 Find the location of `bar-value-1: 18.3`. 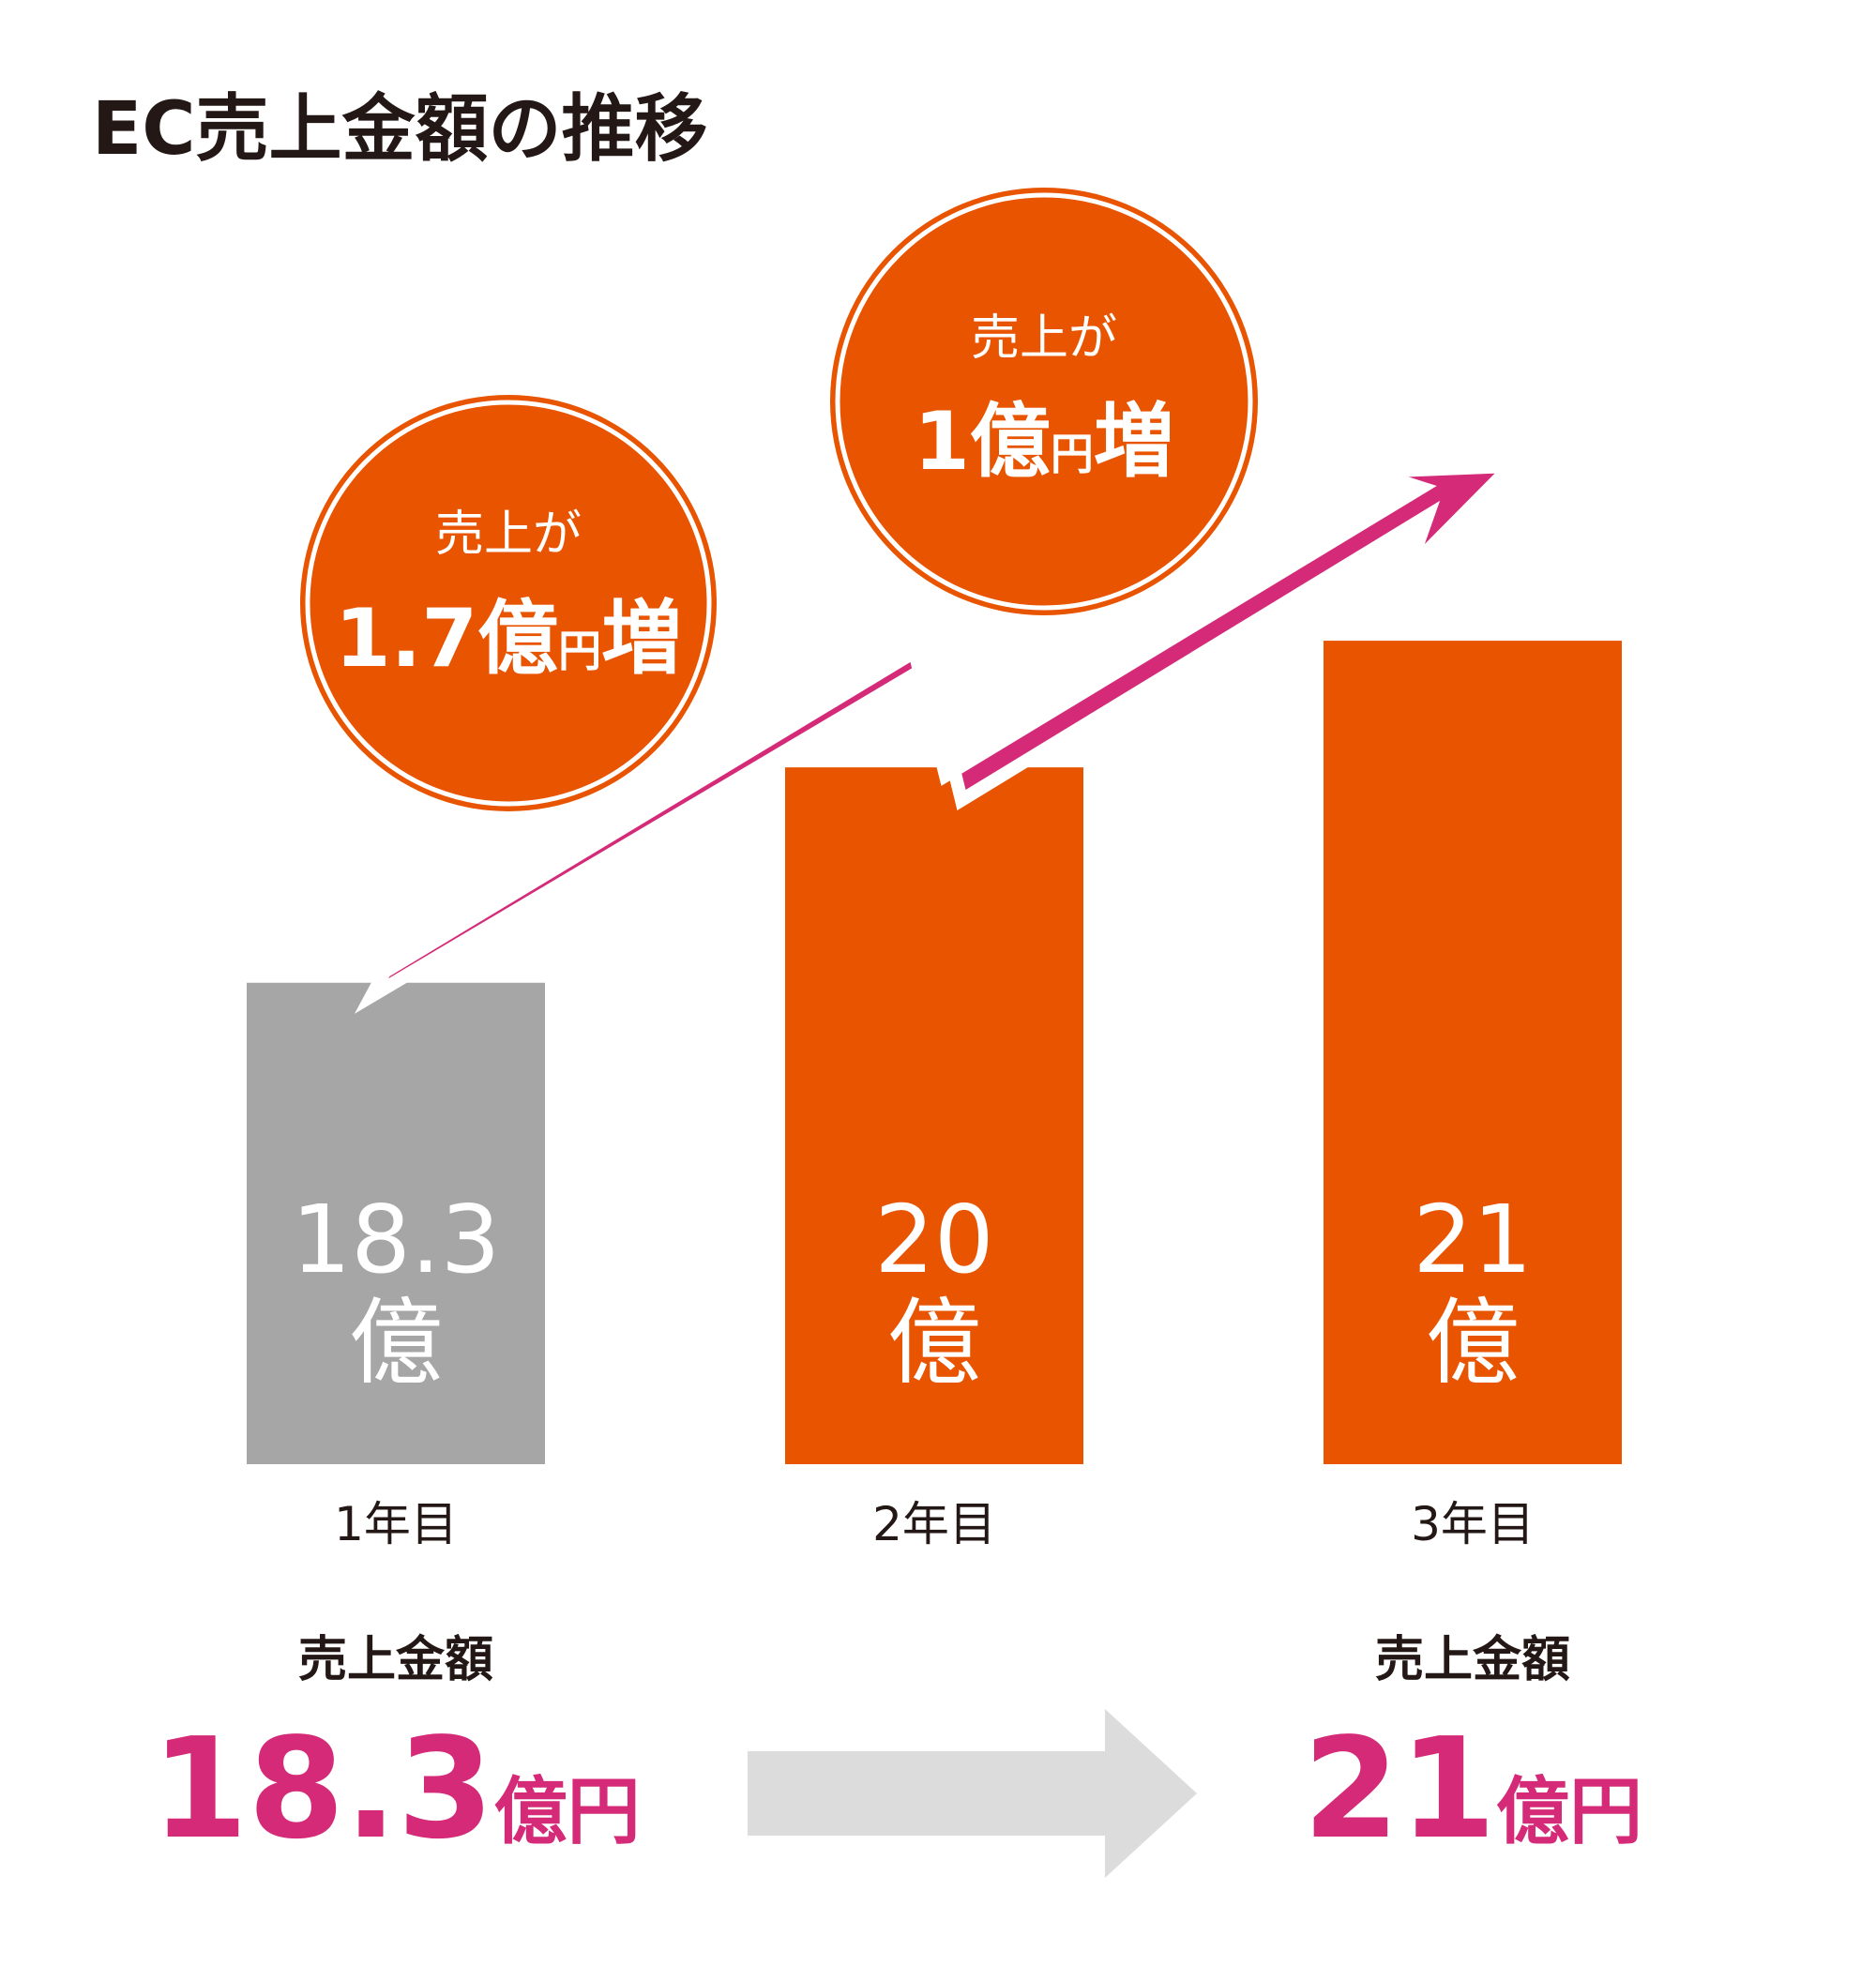

bar-value-1: 18.3 is located at coordinates (396, 1239).